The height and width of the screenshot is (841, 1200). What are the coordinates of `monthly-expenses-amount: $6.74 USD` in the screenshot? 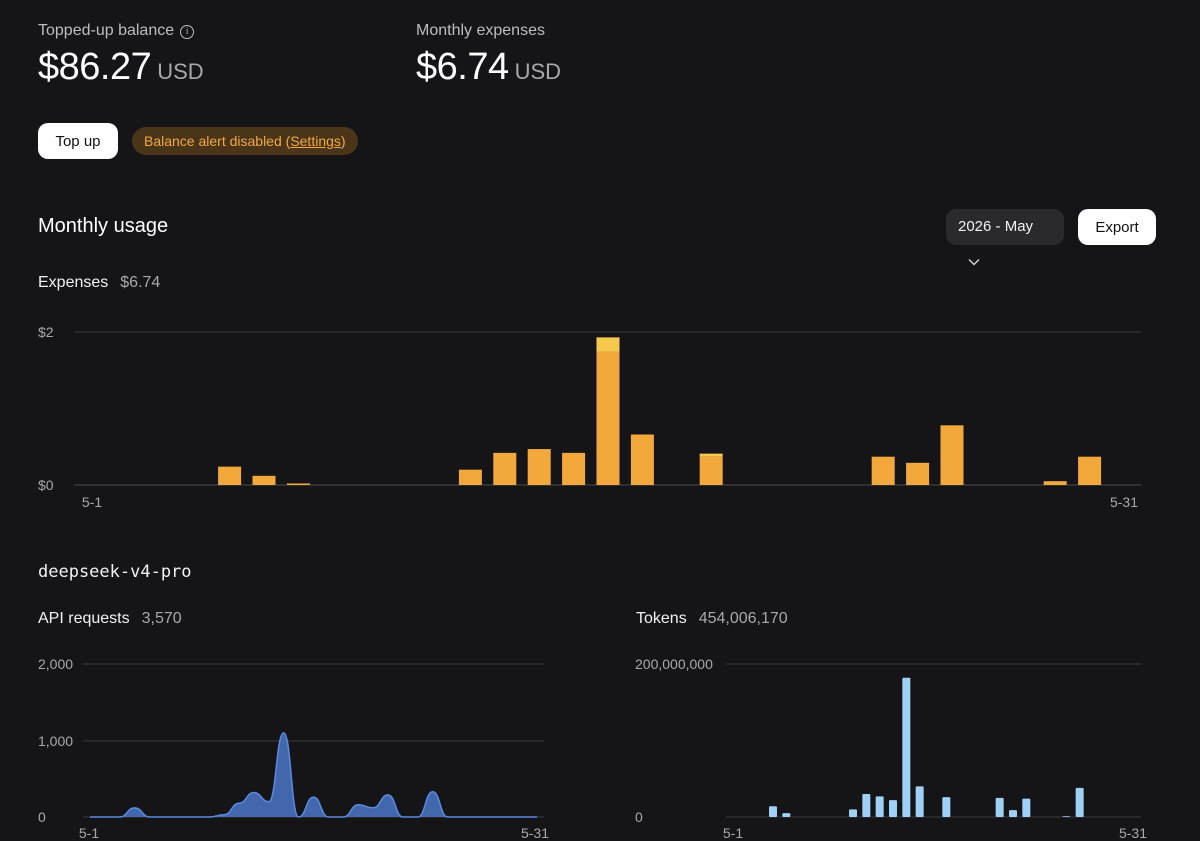 It's located at (488, 67).